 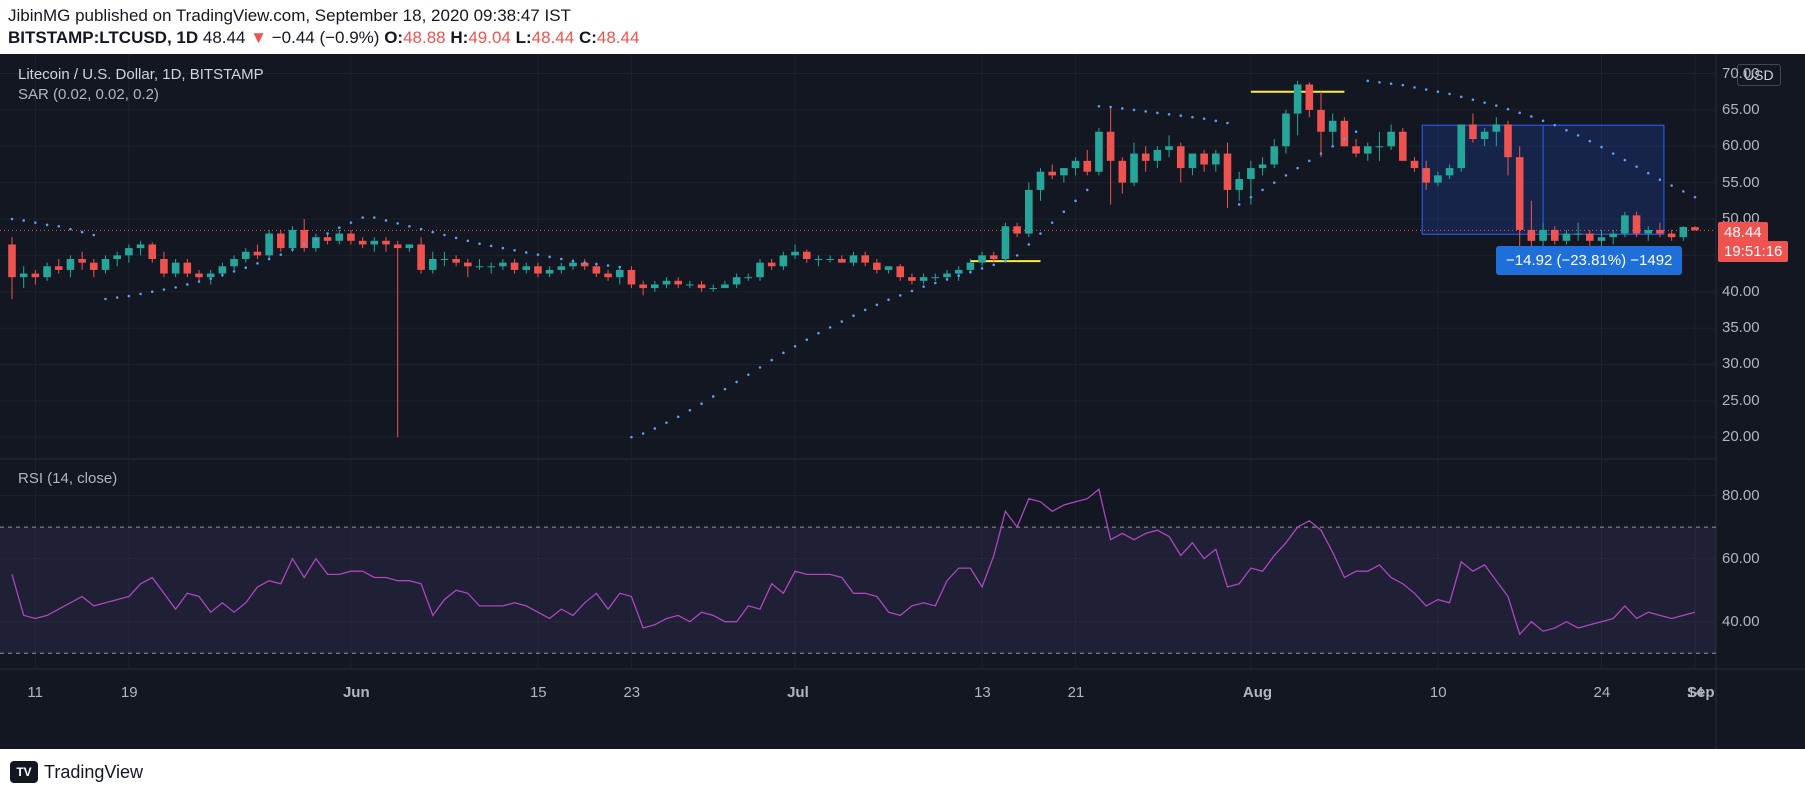 What do you see at coordinates (523, 37) in the screenshot?
I see `low-key: L:` at bounding box center [523, 37].